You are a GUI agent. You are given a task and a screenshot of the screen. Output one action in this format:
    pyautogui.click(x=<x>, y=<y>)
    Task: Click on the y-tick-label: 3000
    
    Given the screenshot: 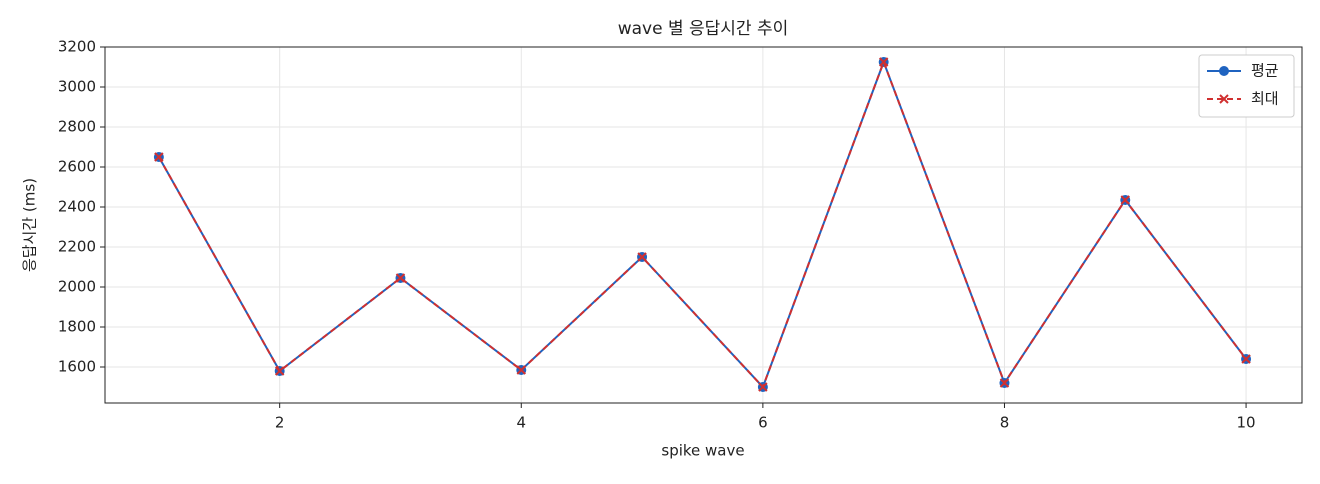 What is the action you would take?
    pyautogui.click(x=77, y=87)
    